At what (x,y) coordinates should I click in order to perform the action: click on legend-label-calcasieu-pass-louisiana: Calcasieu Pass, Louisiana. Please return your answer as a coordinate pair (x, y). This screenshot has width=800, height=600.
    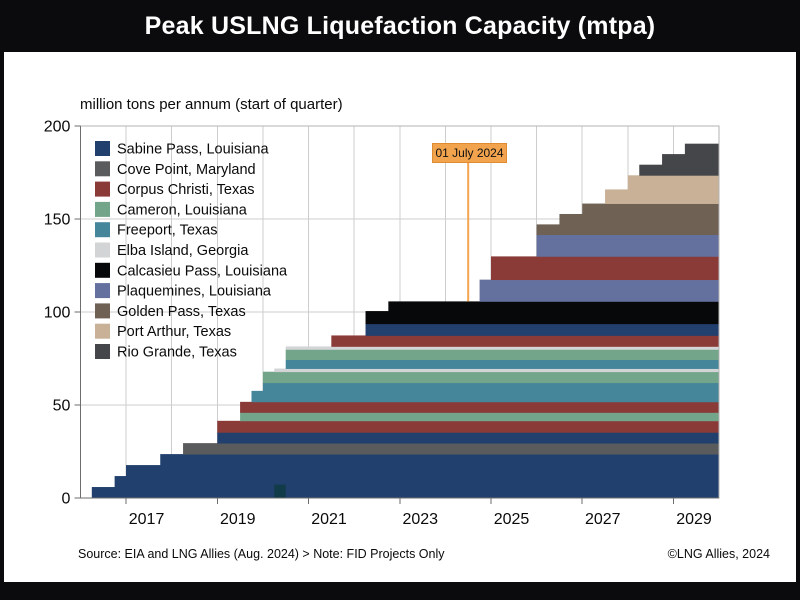
    Looking at the image, I should click on (202, 271).